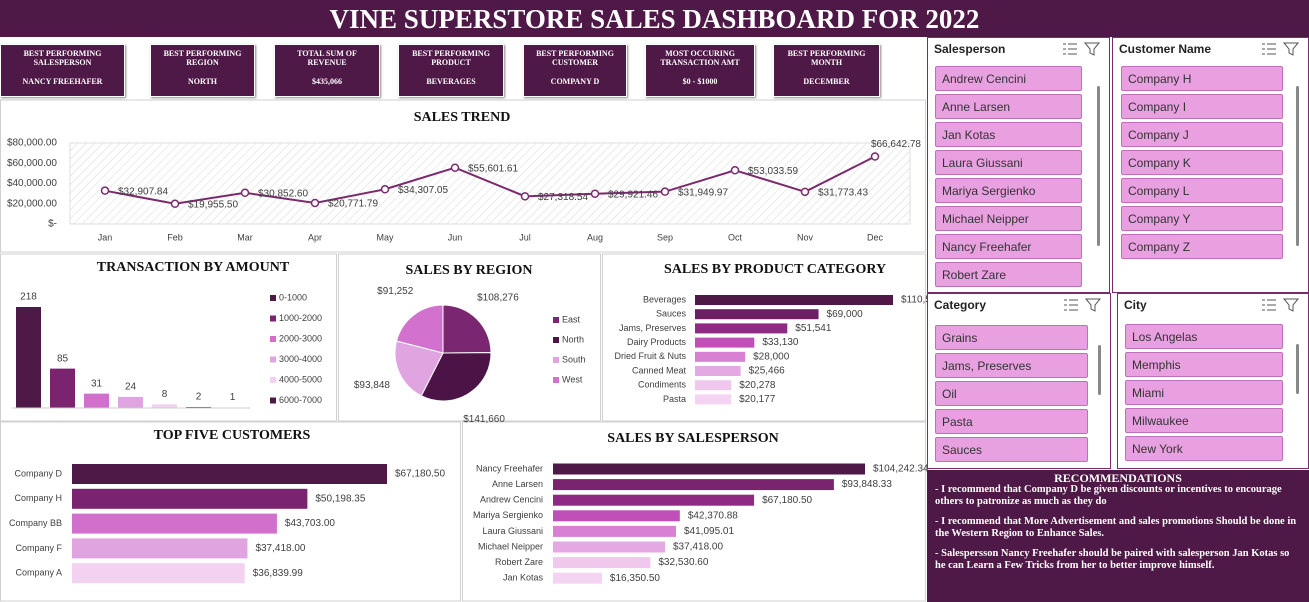 The width and height of the screenshot is (1309, 602). Describe the element at coordinates (575, 58) in the screenshot. I see `kpi-label: BEST PERFORMING CUSTOMER` at that location.